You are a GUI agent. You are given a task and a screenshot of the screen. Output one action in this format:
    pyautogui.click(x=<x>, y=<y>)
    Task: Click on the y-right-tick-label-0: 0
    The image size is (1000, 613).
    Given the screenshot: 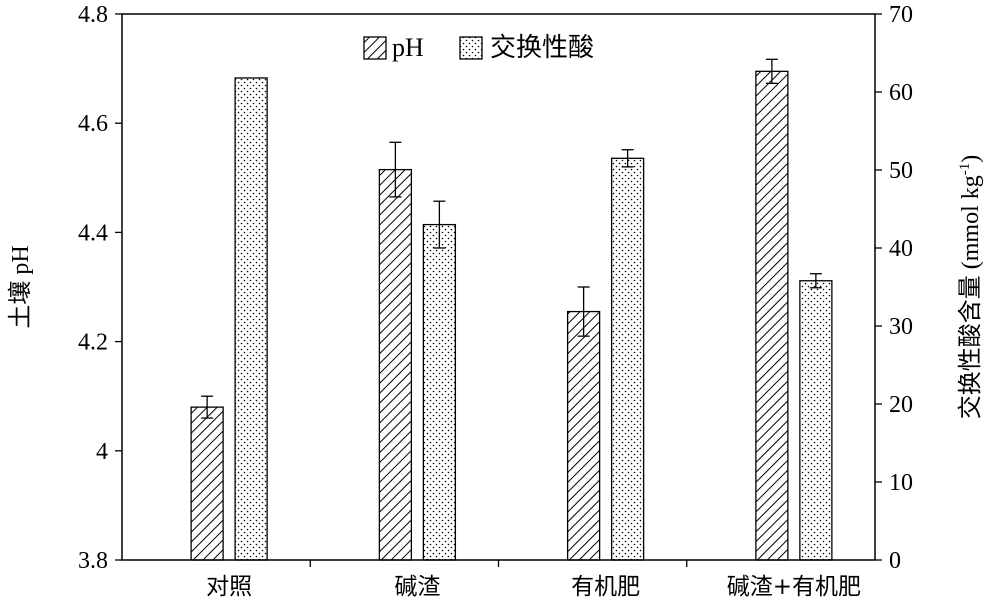 What is the action you would take?
    pyautogui.click(x=895, y=561)
    